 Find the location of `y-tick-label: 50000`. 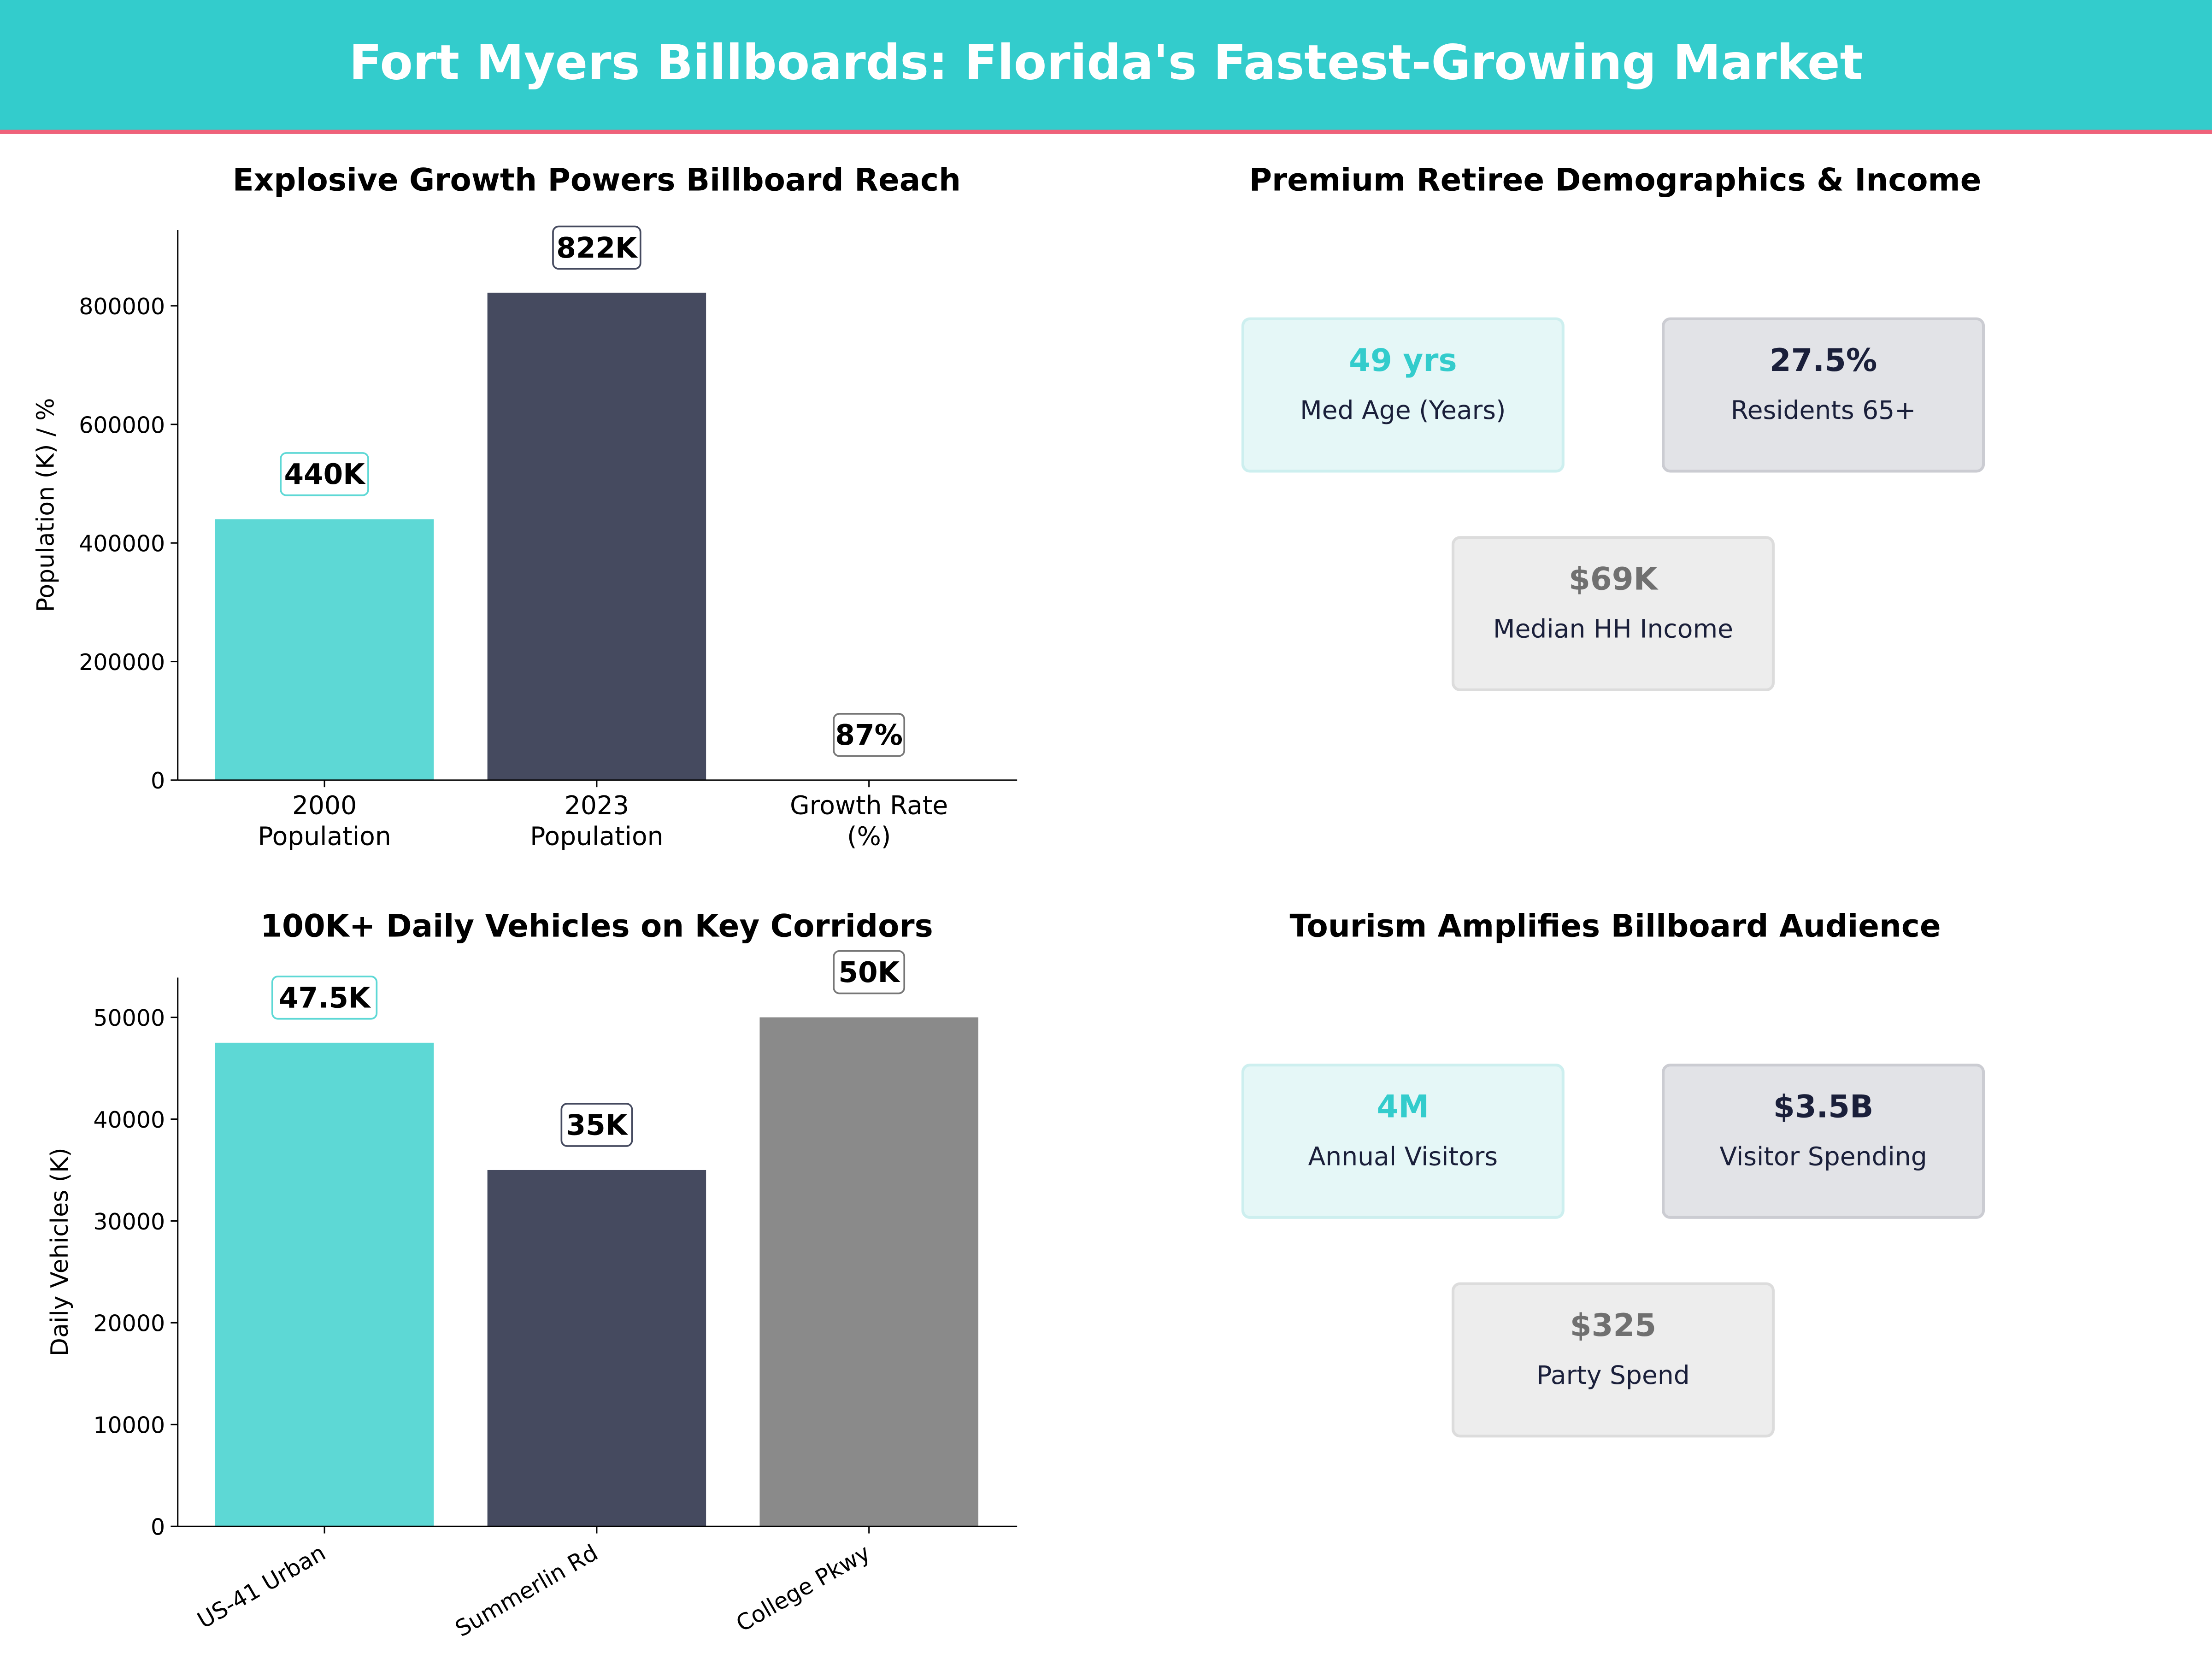

y-tick-label: 50000 is located at coordinates (129, 1018).